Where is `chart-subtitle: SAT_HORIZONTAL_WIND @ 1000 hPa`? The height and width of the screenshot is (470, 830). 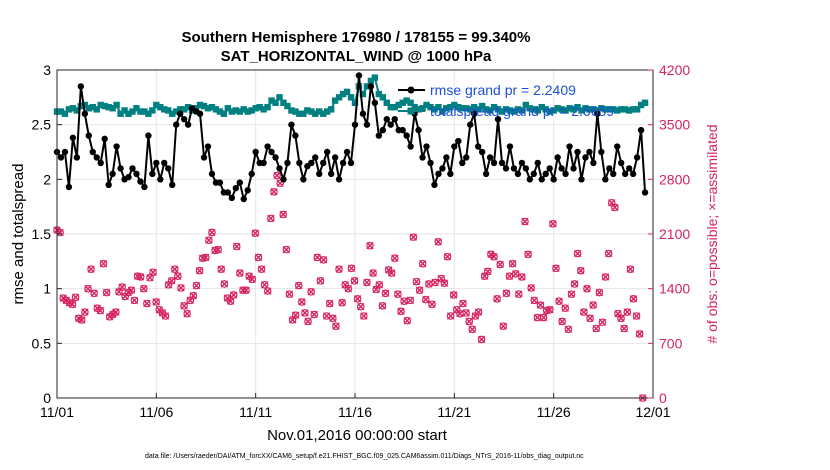
chart-subtitle: SAT_HORIZONTAL_WIND @ 1000 hPa is located at coordinates (356, 56).